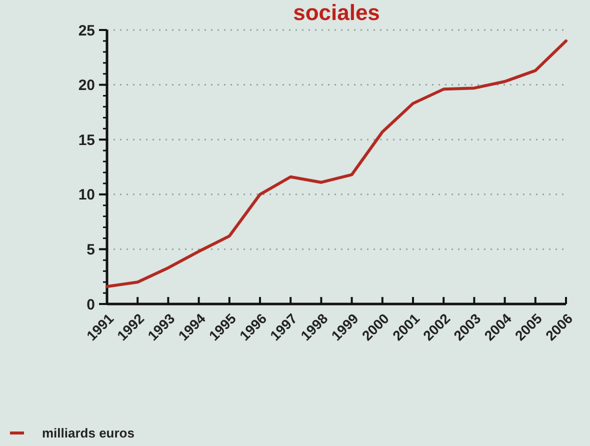 The image size is (590, 446). I want to click on y-tick-label: 25, so click(86, 31).